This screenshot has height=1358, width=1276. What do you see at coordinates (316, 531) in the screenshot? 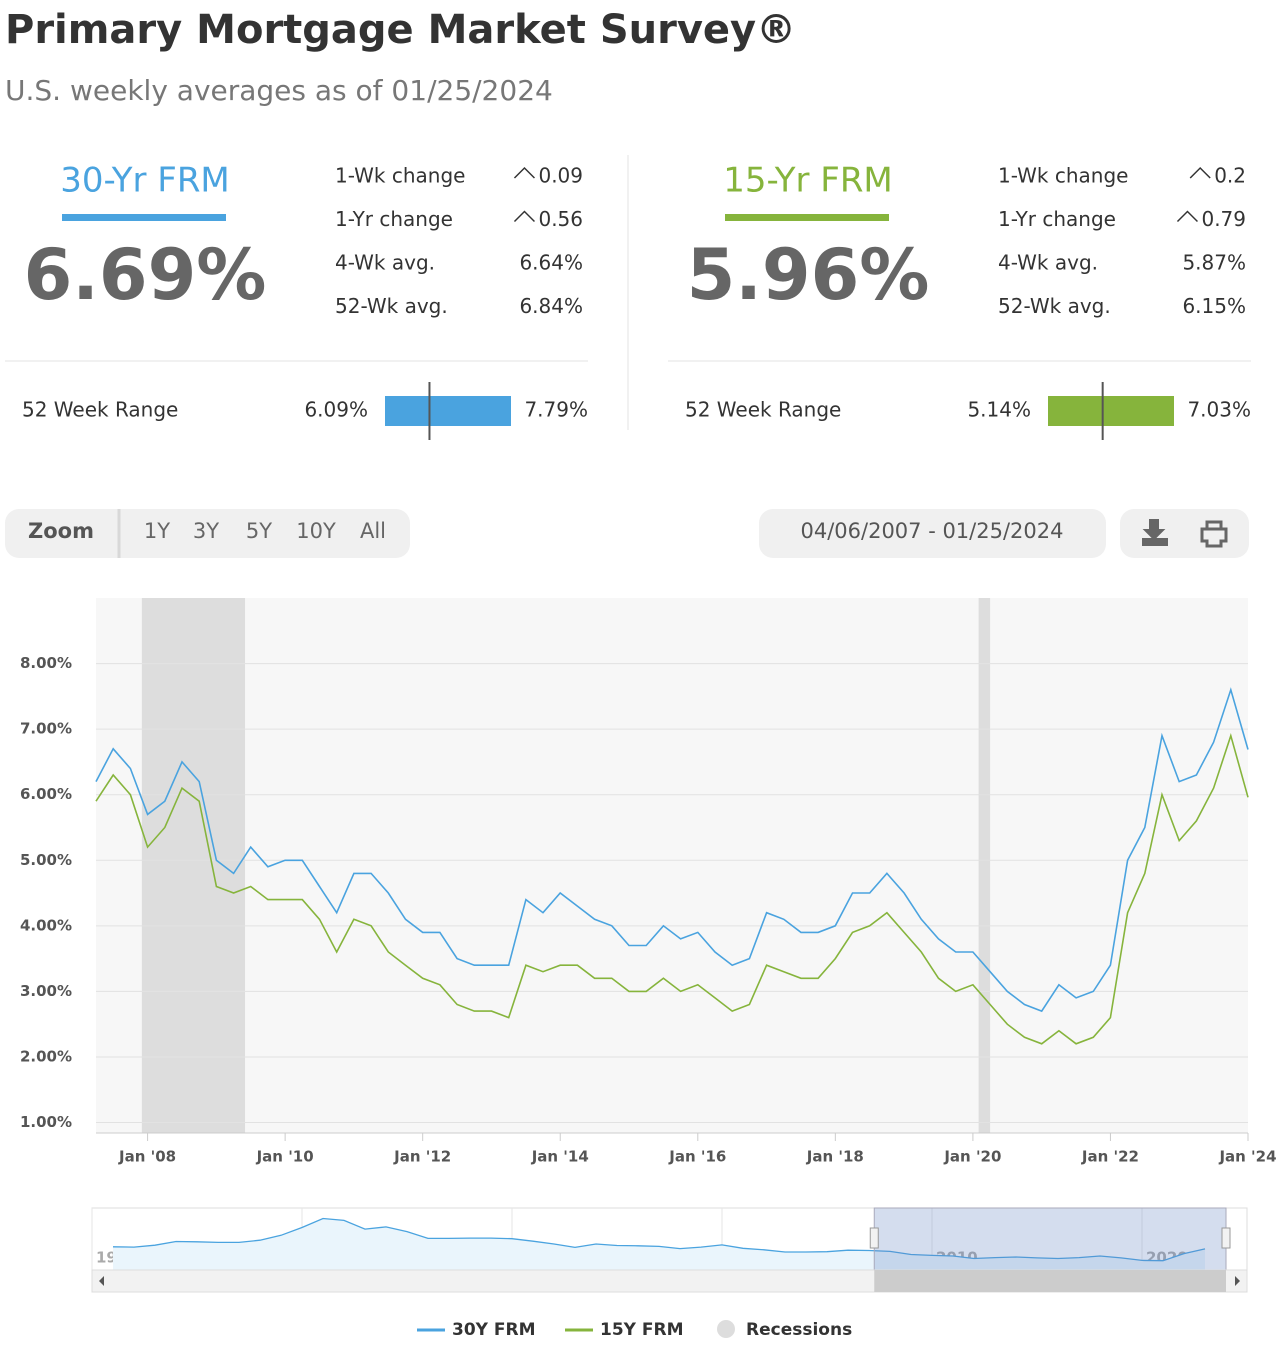
I see `zoom-button: 10Y` at bounding box center [316, 531].